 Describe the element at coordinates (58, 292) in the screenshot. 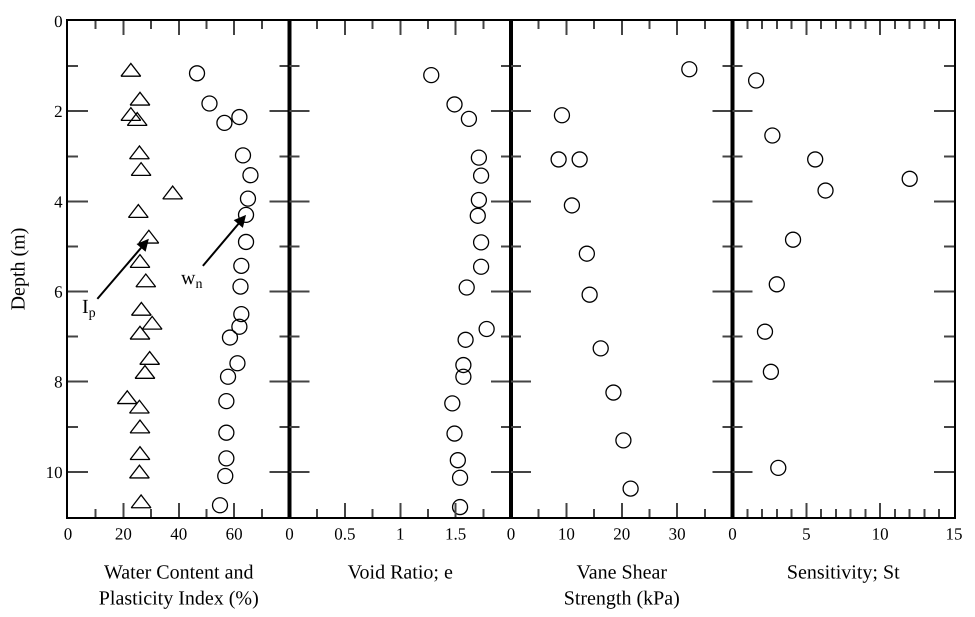

I see `y-tick-label: 6` at that location.